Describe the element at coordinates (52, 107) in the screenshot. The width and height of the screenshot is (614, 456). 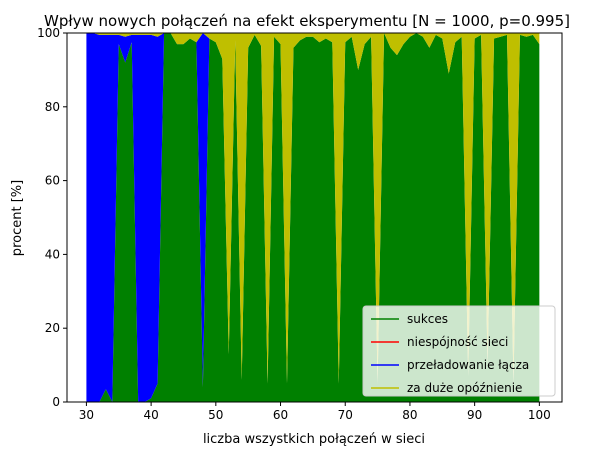
I see `y-tick-label: 80` at that location.